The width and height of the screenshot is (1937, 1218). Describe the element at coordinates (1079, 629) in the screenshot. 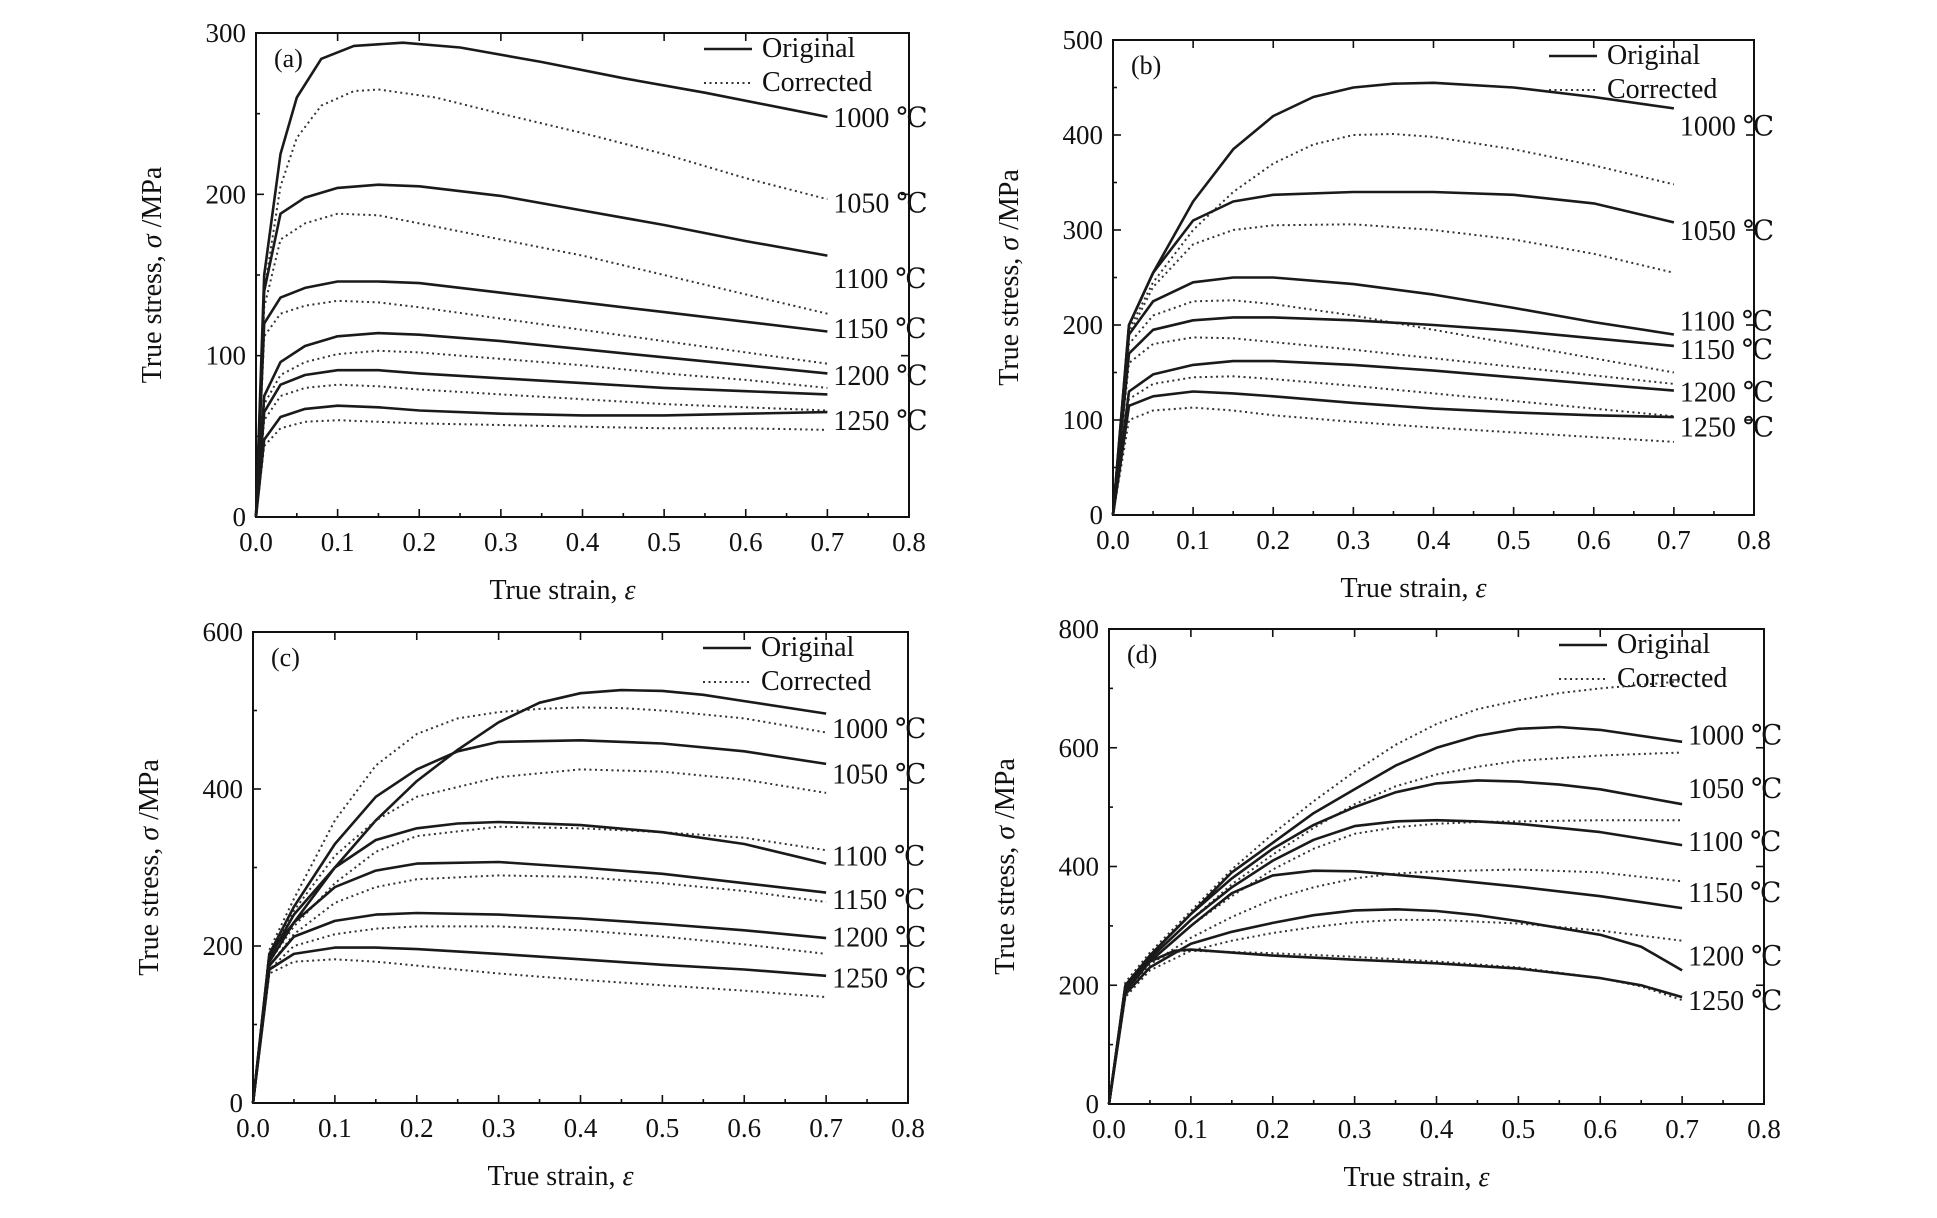

I see `y-tick-label: 800` at that location.